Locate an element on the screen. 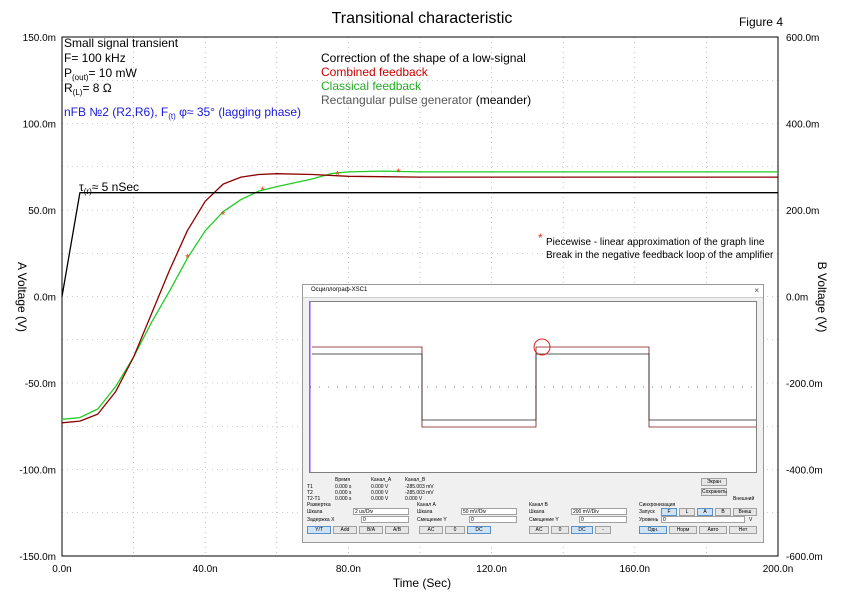  y2-tick-label: 600.0m is located at coordinates (802, 38).